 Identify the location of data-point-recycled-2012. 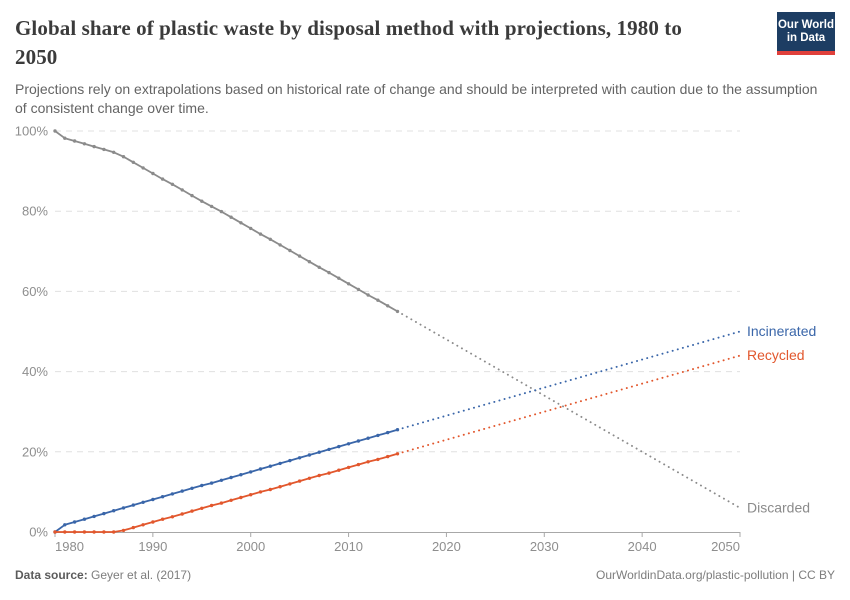
(368, 462).